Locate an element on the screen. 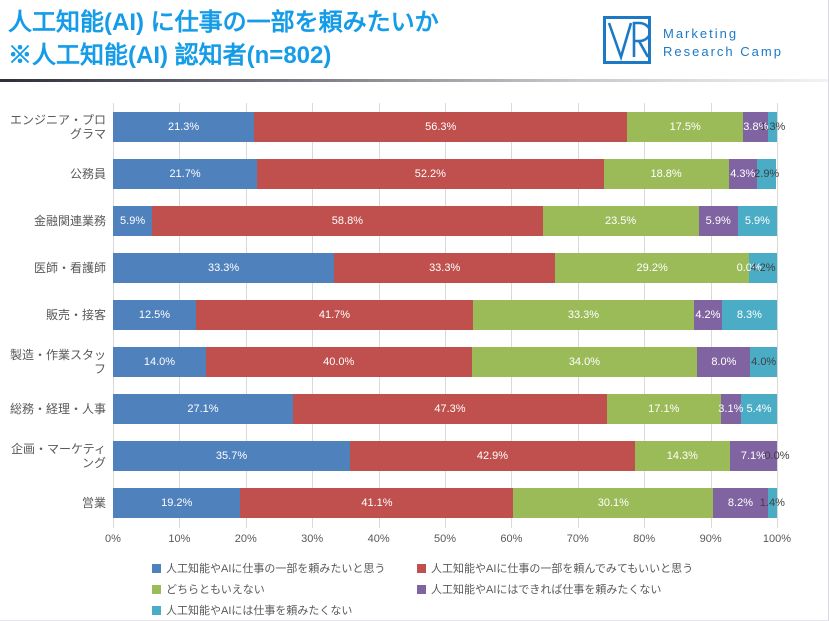 The height and width of the screenshot is (621, 829). bar-segment-label: 7.1% is located at coordinates (753, 456).